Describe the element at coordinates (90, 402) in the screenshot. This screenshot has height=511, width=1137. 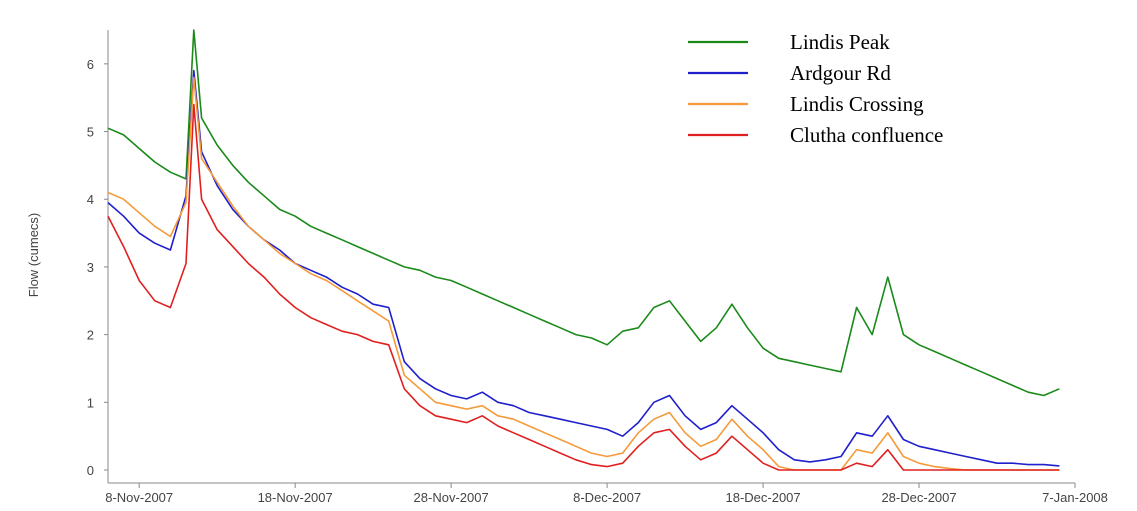
I see `y-tick-label: 1` at that location.